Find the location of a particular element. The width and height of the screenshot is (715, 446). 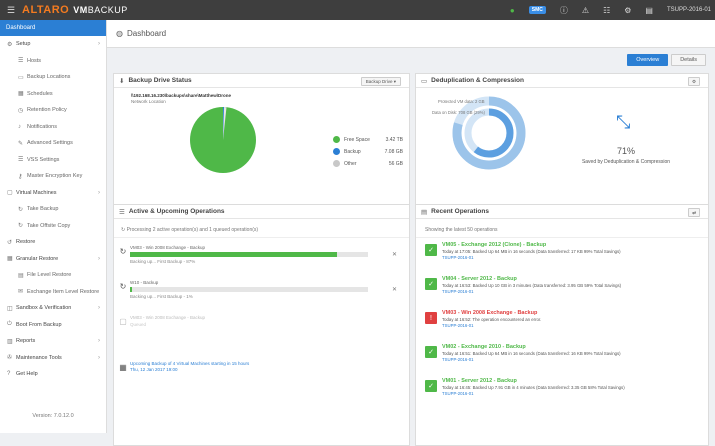

sidebar-item-notifications: ♪ Notifications is located at coordinates (53, 127).